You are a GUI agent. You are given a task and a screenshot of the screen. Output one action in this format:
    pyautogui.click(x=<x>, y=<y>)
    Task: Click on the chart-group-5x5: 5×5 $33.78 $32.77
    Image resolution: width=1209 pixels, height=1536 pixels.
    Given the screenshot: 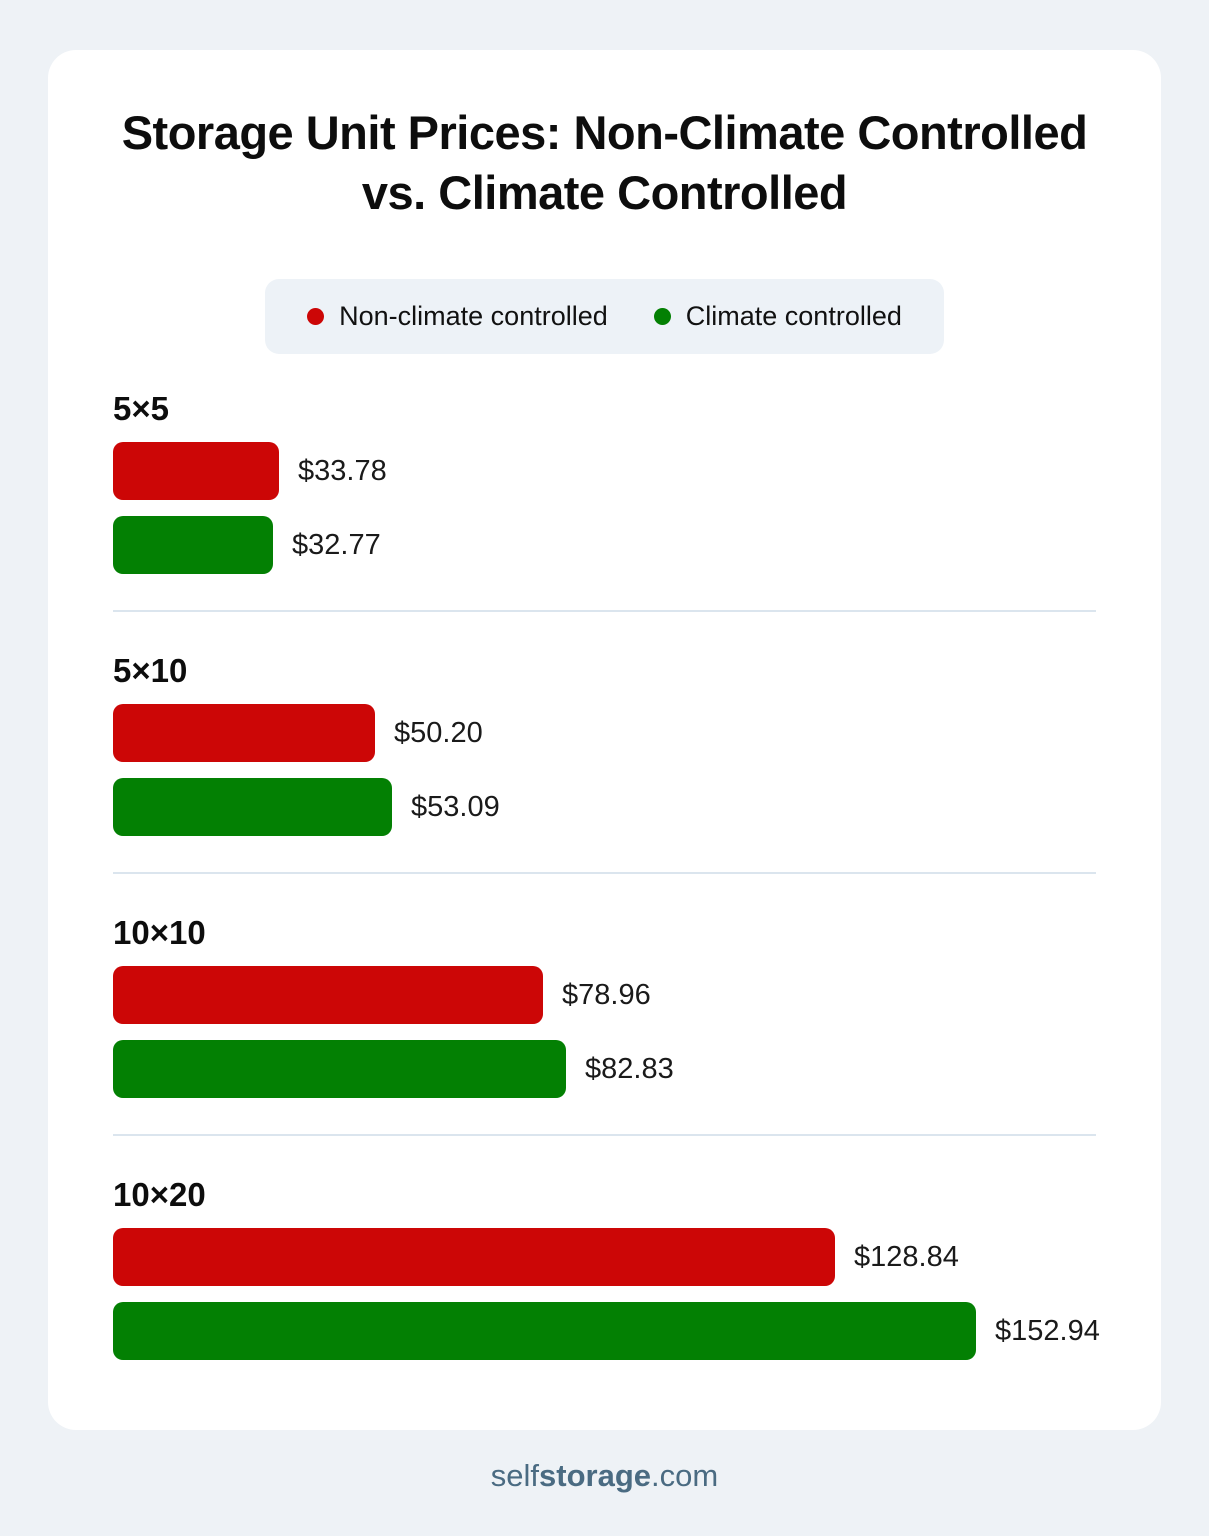 What is the action you would take?
    pyautogui.click(x=604, y=482)
    